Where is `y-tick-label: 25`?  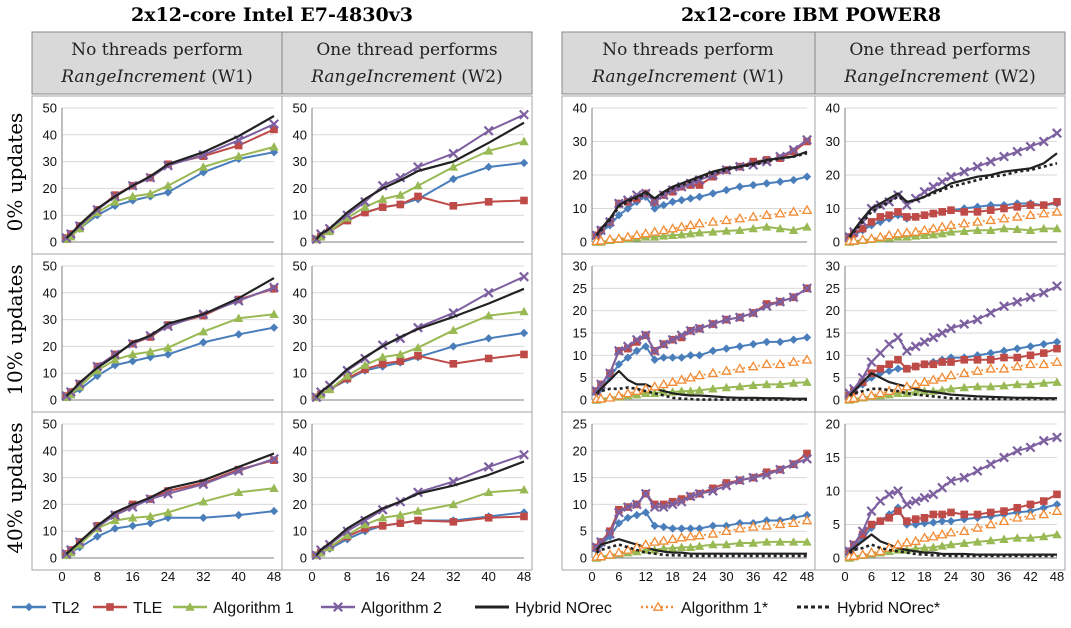
y-tick-label: 25 is located at coordinates (580, 424).